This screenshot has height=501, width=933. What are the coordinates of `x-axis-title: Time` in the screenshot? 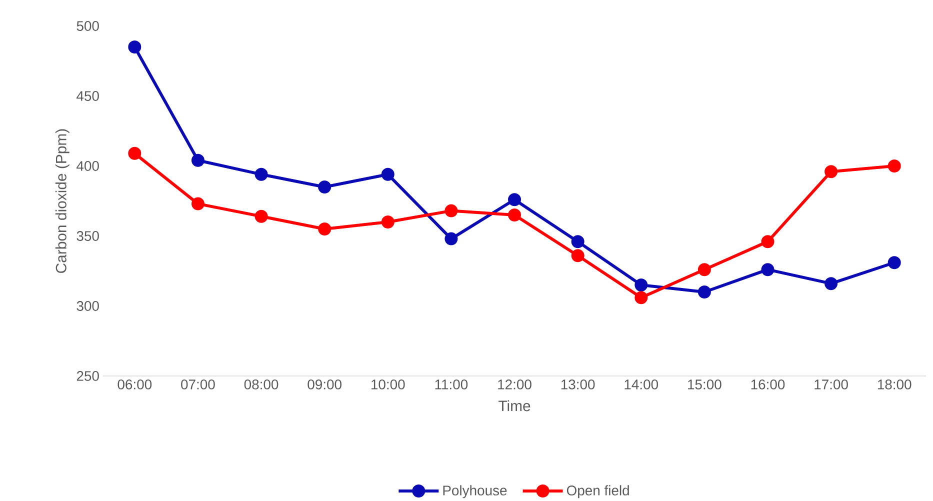 It's located at (514, 406).